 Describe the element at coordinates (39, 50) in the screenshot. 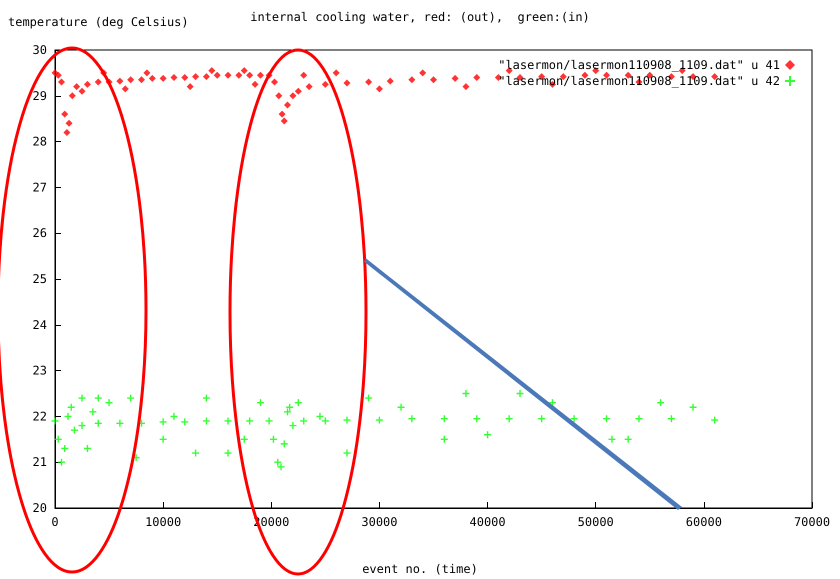

I see `y-tick-label: 30` at that location.